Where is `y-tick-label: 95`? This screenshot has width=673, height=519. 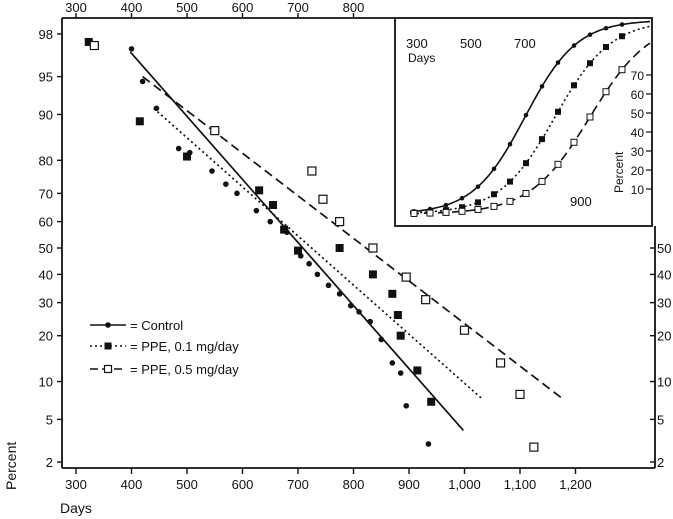 y-tick-label: 95 is located at coordinates (46, 77).